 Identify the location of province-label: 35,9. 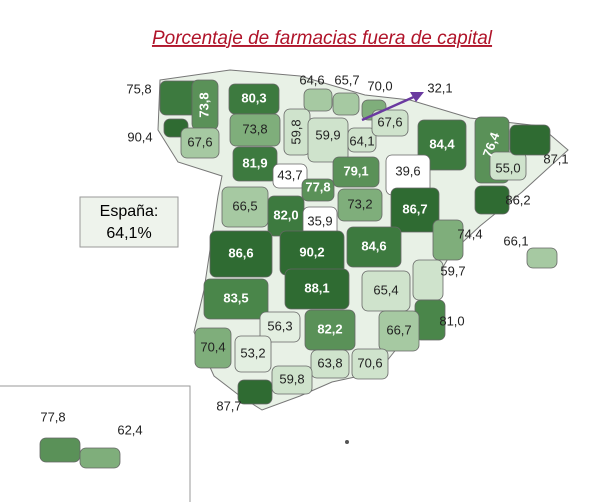
(319, 220).